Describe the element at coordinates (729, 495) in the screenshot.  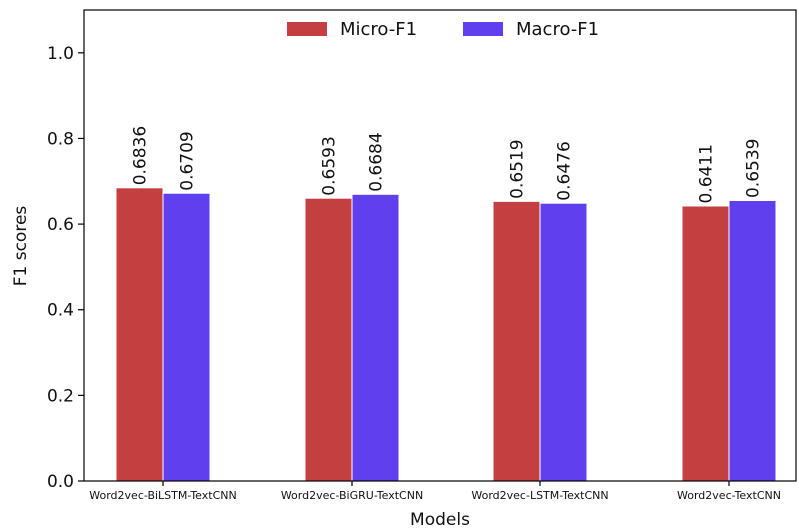
I see `x-tick-label-word2vec-textcnn: Word2vec-TextCNN` at that location.